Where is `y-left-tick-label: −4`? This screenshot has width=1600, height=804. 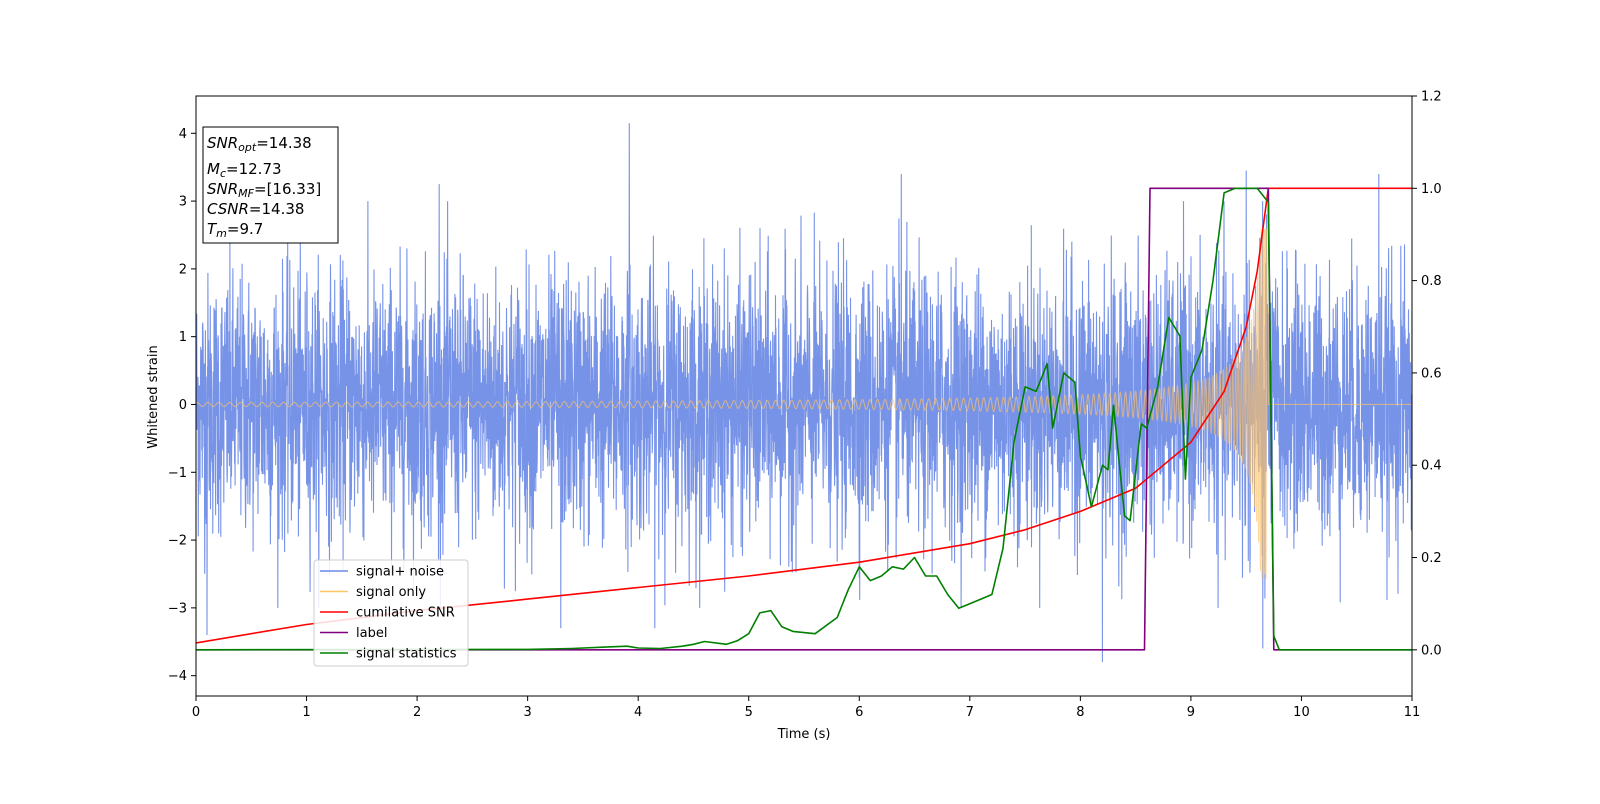 y-left-tick-label: −4 is located at coordinates (177, 676).